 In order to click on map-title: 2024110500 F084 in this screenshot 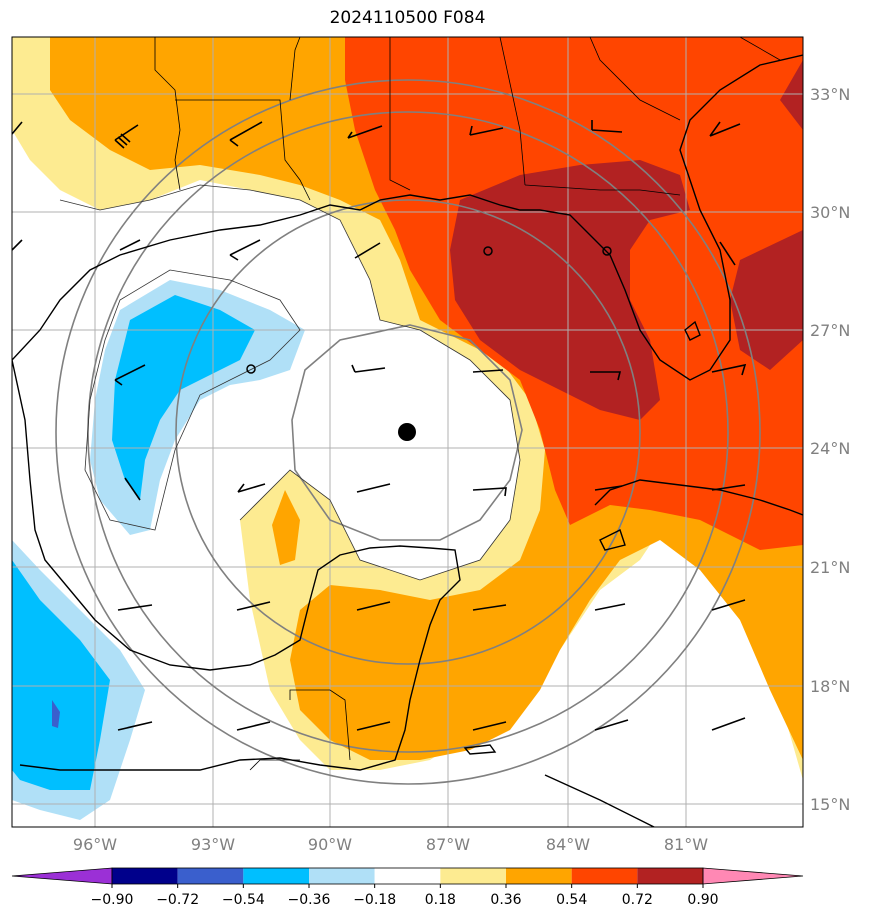, I will do `click(407, 18)`.